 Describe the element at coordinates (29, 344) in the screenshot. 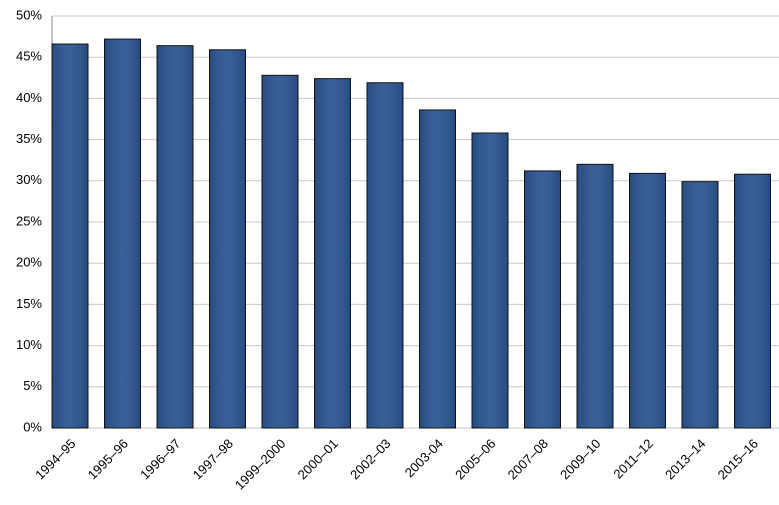

I see `y-tick-label: 10%` at that location.